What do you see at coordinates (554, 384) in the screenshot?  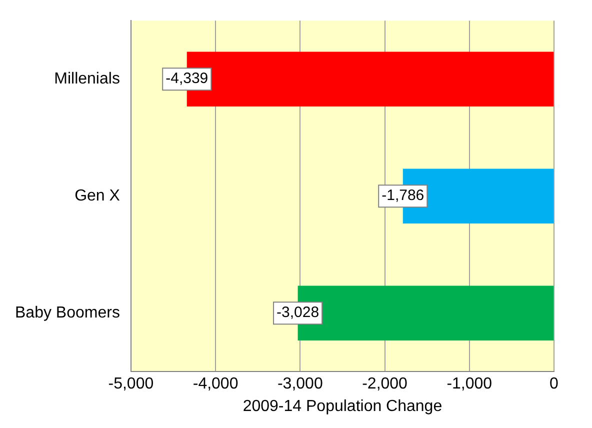 I see `x-tick-label: 0` at bounding box center [554, 384].